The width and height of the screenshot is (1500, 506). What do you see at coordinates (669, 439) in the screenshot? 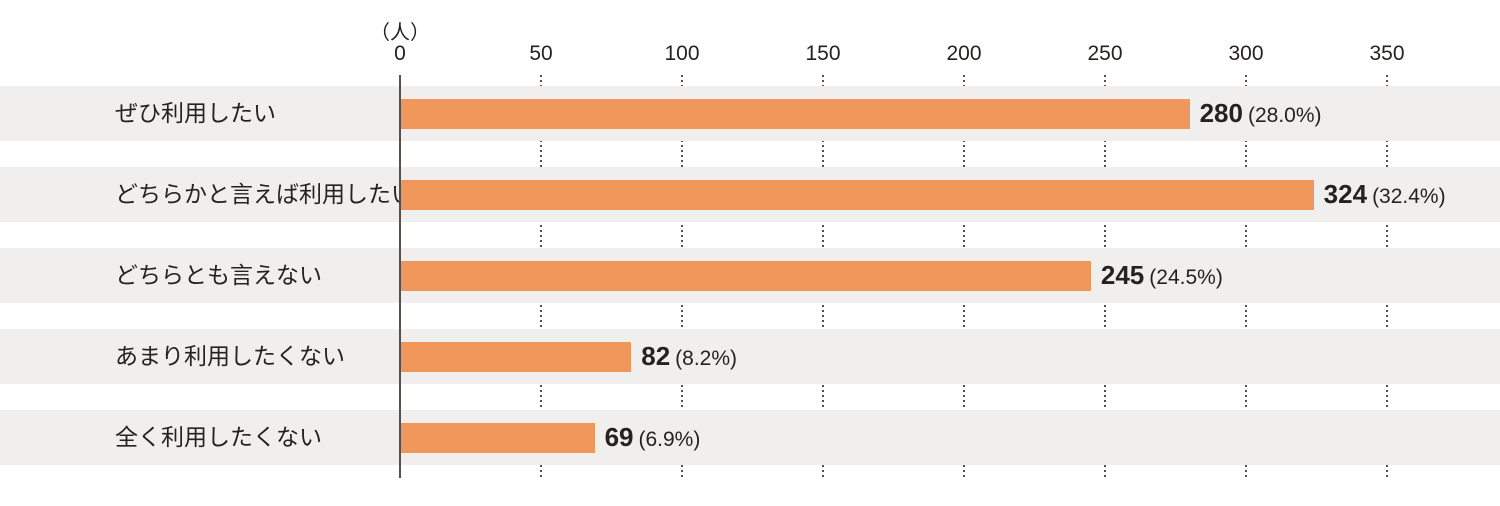
I see `value-percent: (6.9%)` at bounding box center [669, 439].